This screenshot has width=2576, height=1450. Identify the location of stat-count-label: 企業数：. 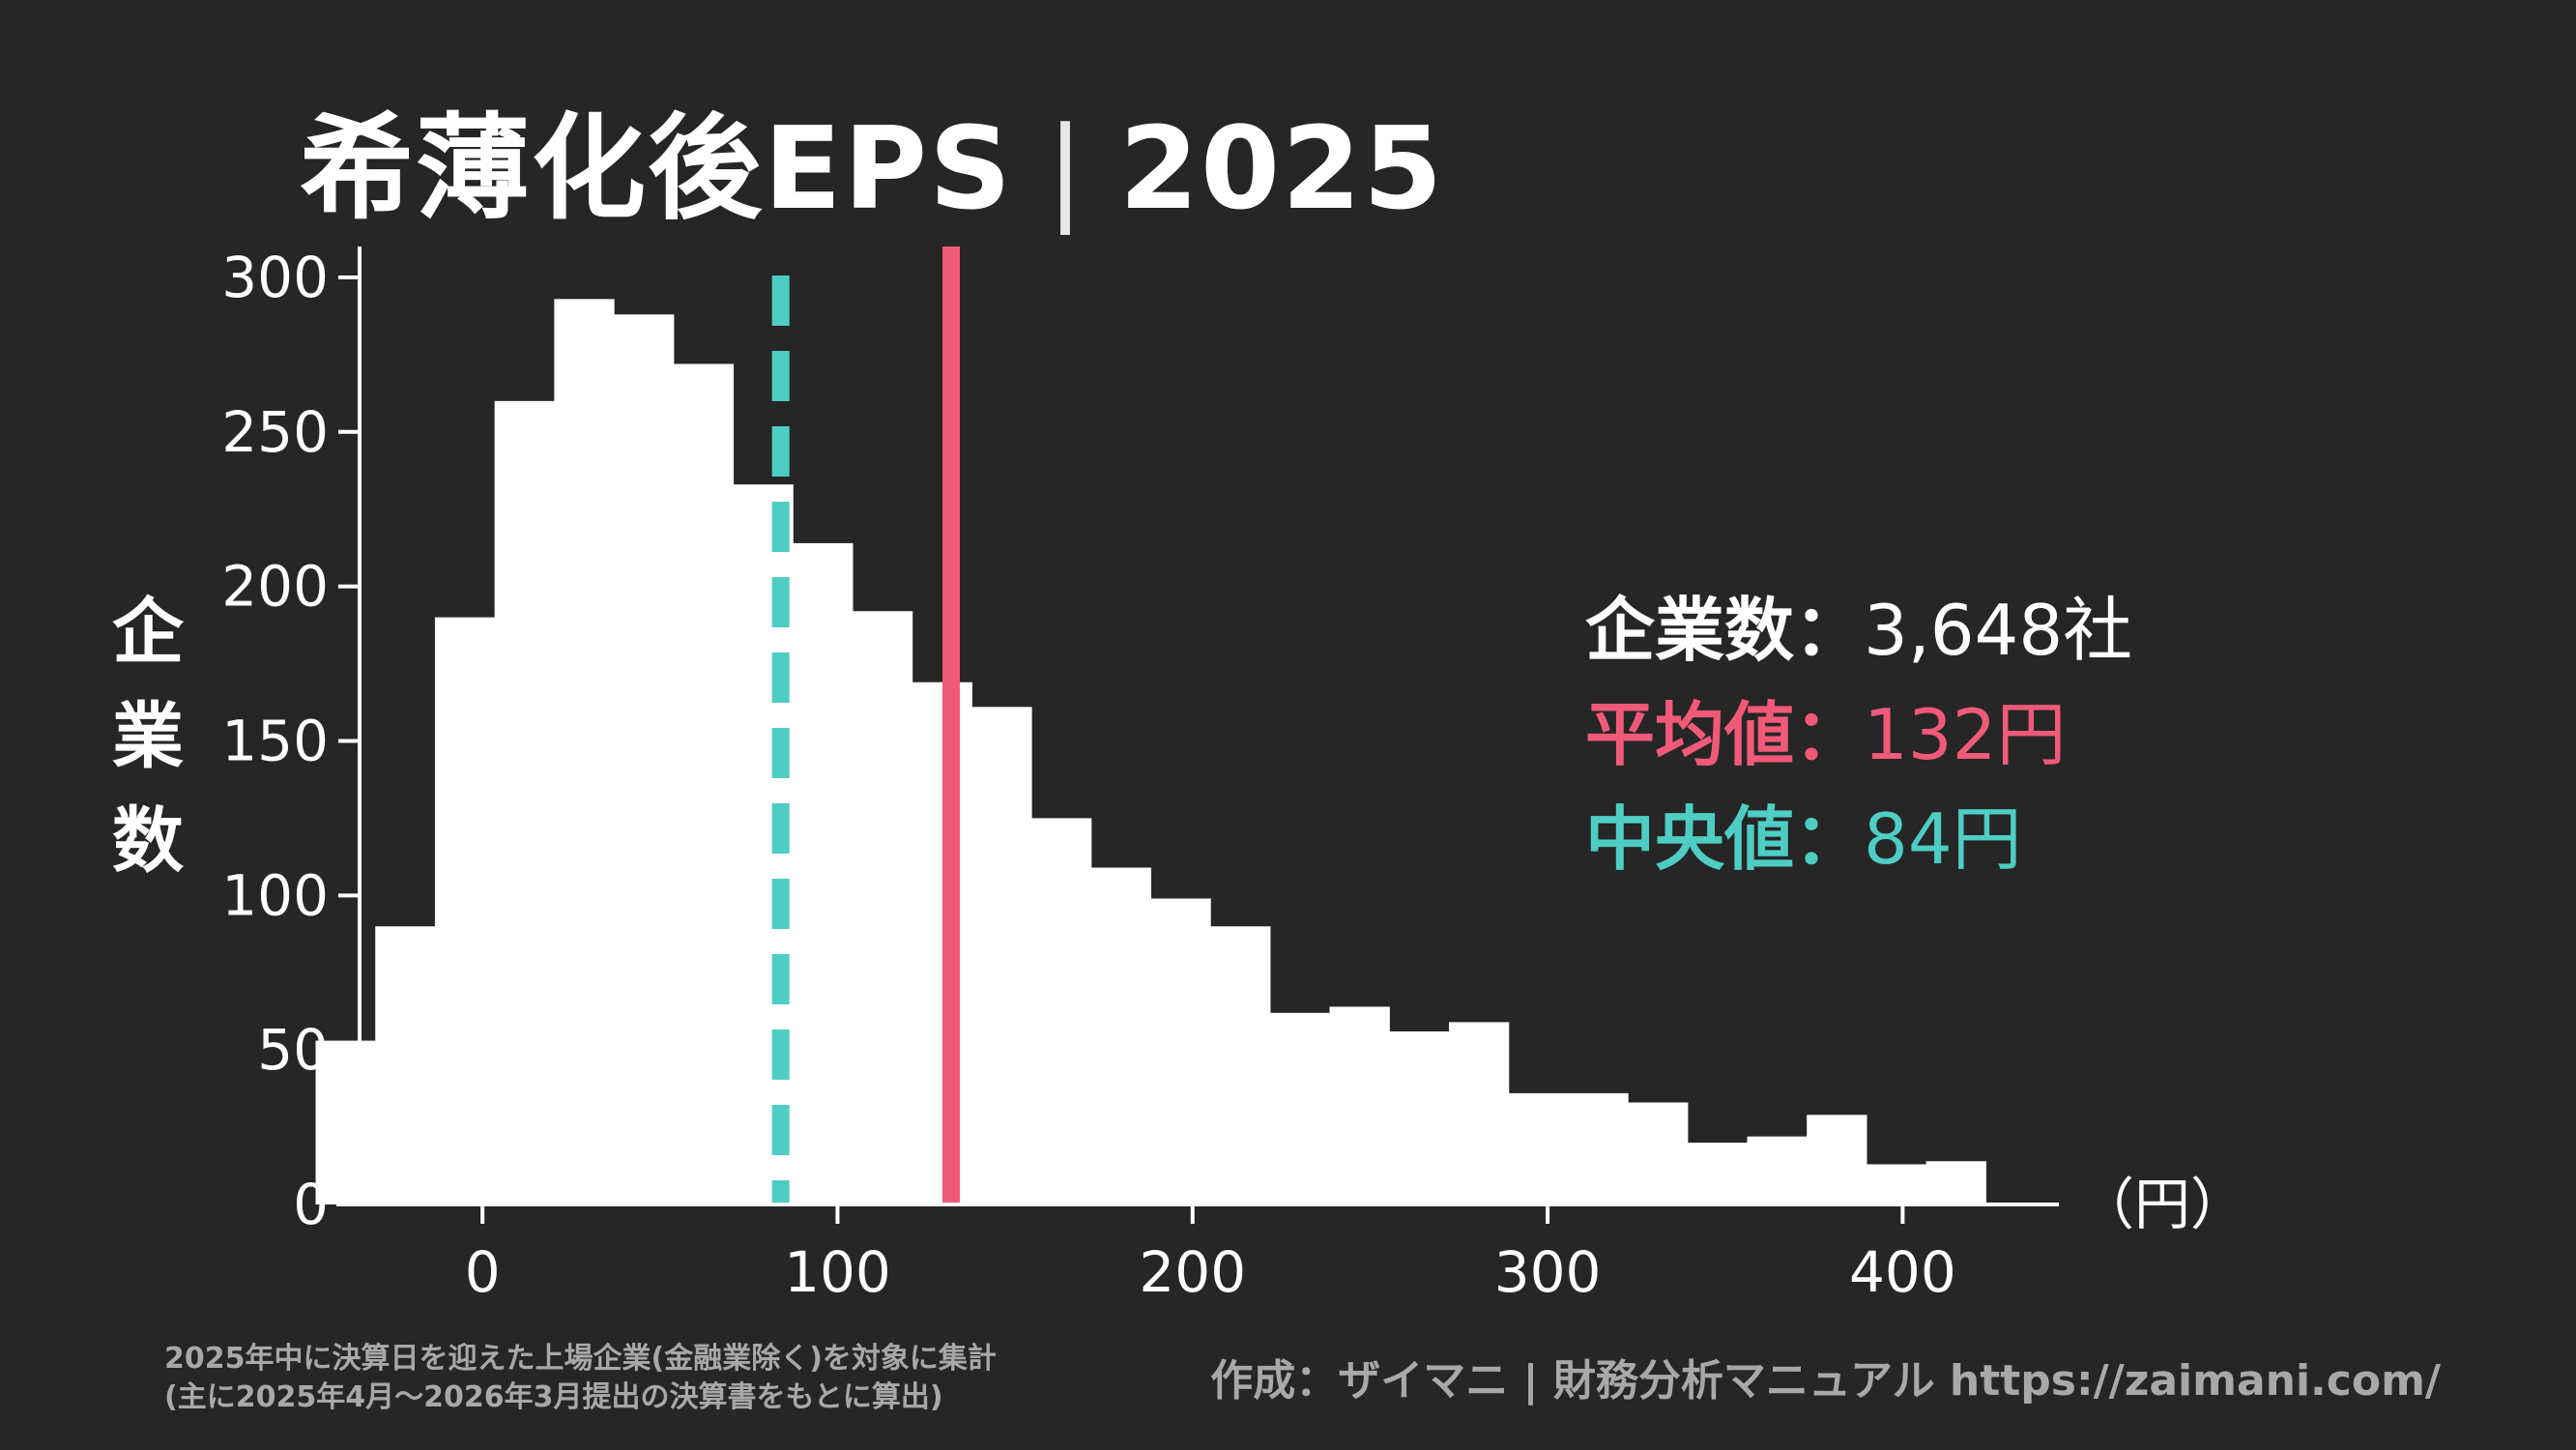
(1725, 631).